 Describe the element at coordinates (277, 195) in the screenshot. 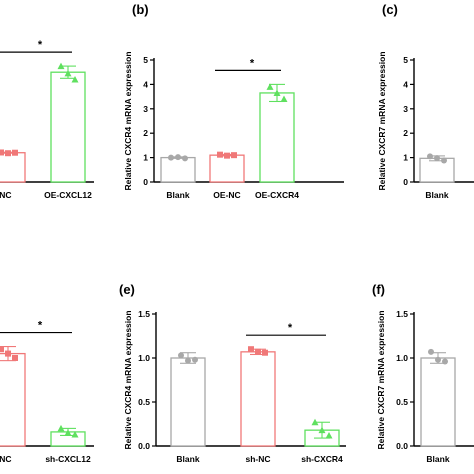

I see `category-label: OE-CXCR4` at that location.